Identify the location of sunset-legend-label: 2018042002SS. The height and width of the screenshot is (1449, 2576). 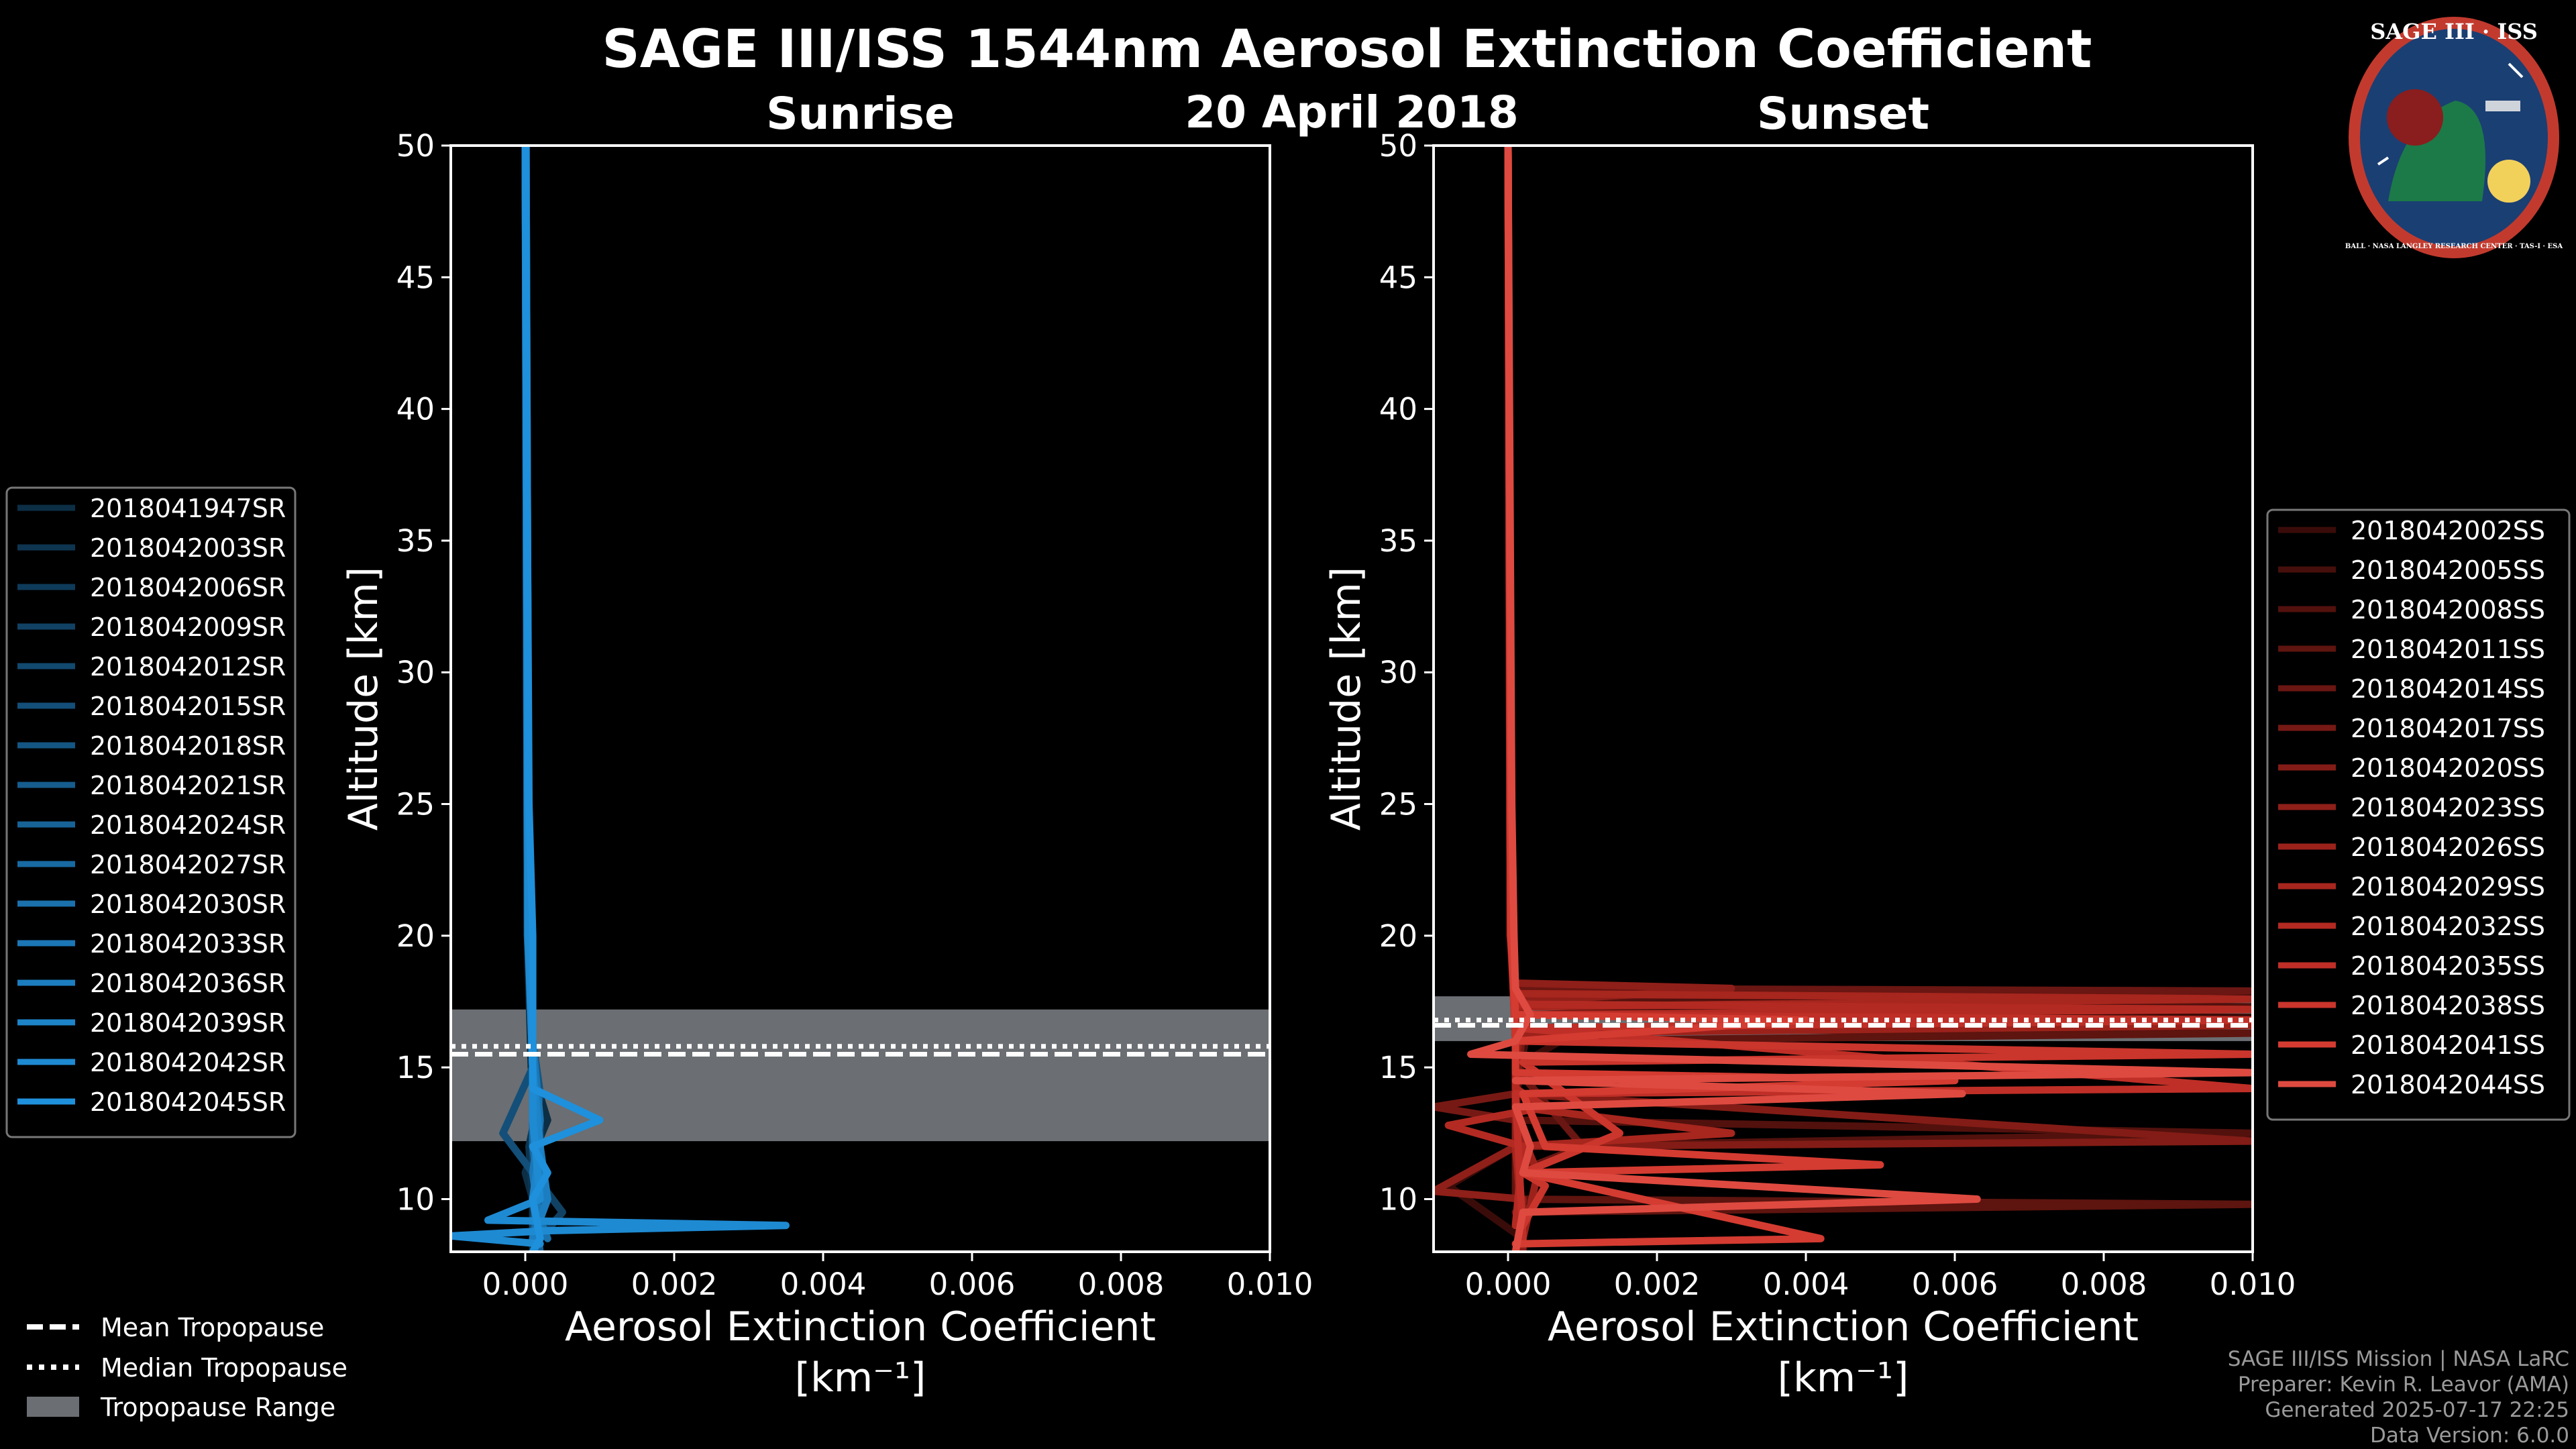
(2448, 530).